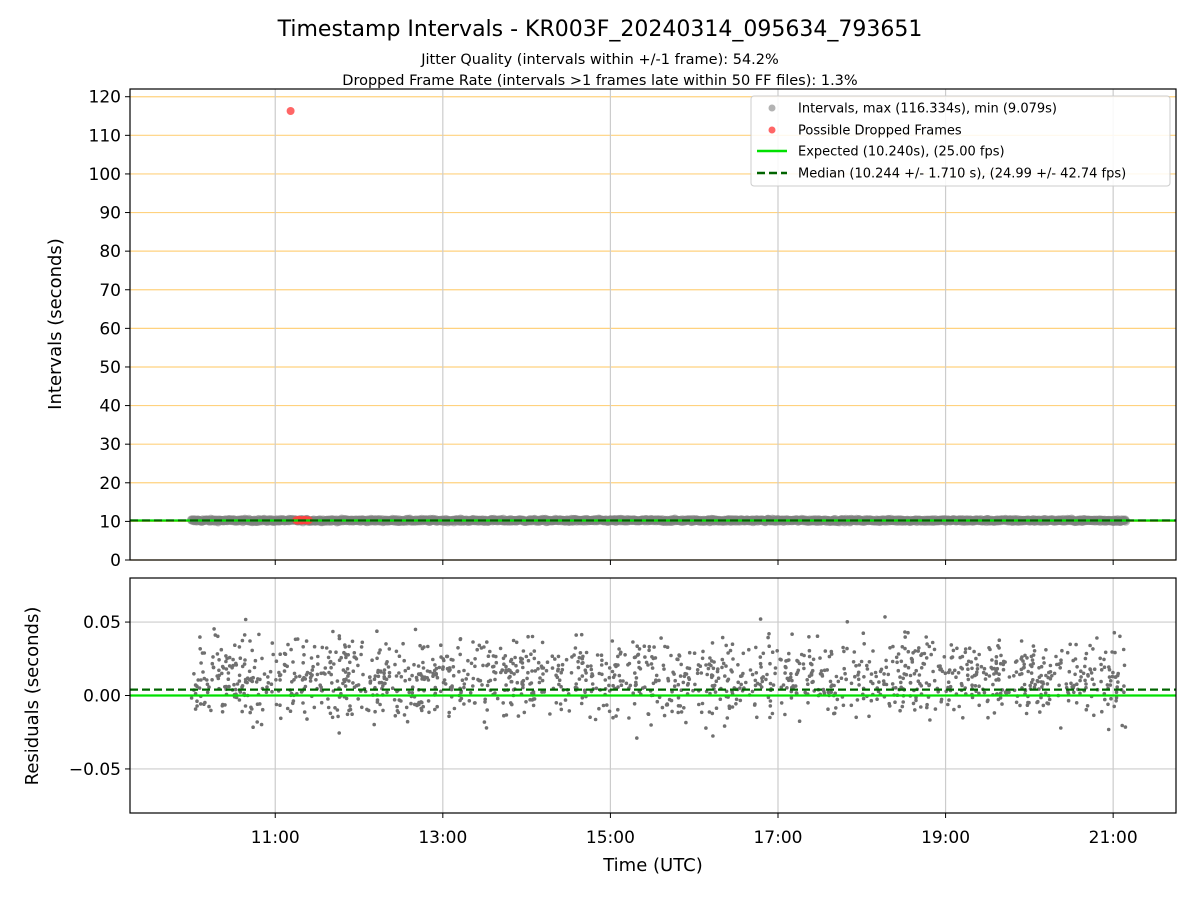  What do you see at coordinates (110, 291) in the screenshot?
I see `intervals-y-tick-label: 70` at bounding box center [110, 291].